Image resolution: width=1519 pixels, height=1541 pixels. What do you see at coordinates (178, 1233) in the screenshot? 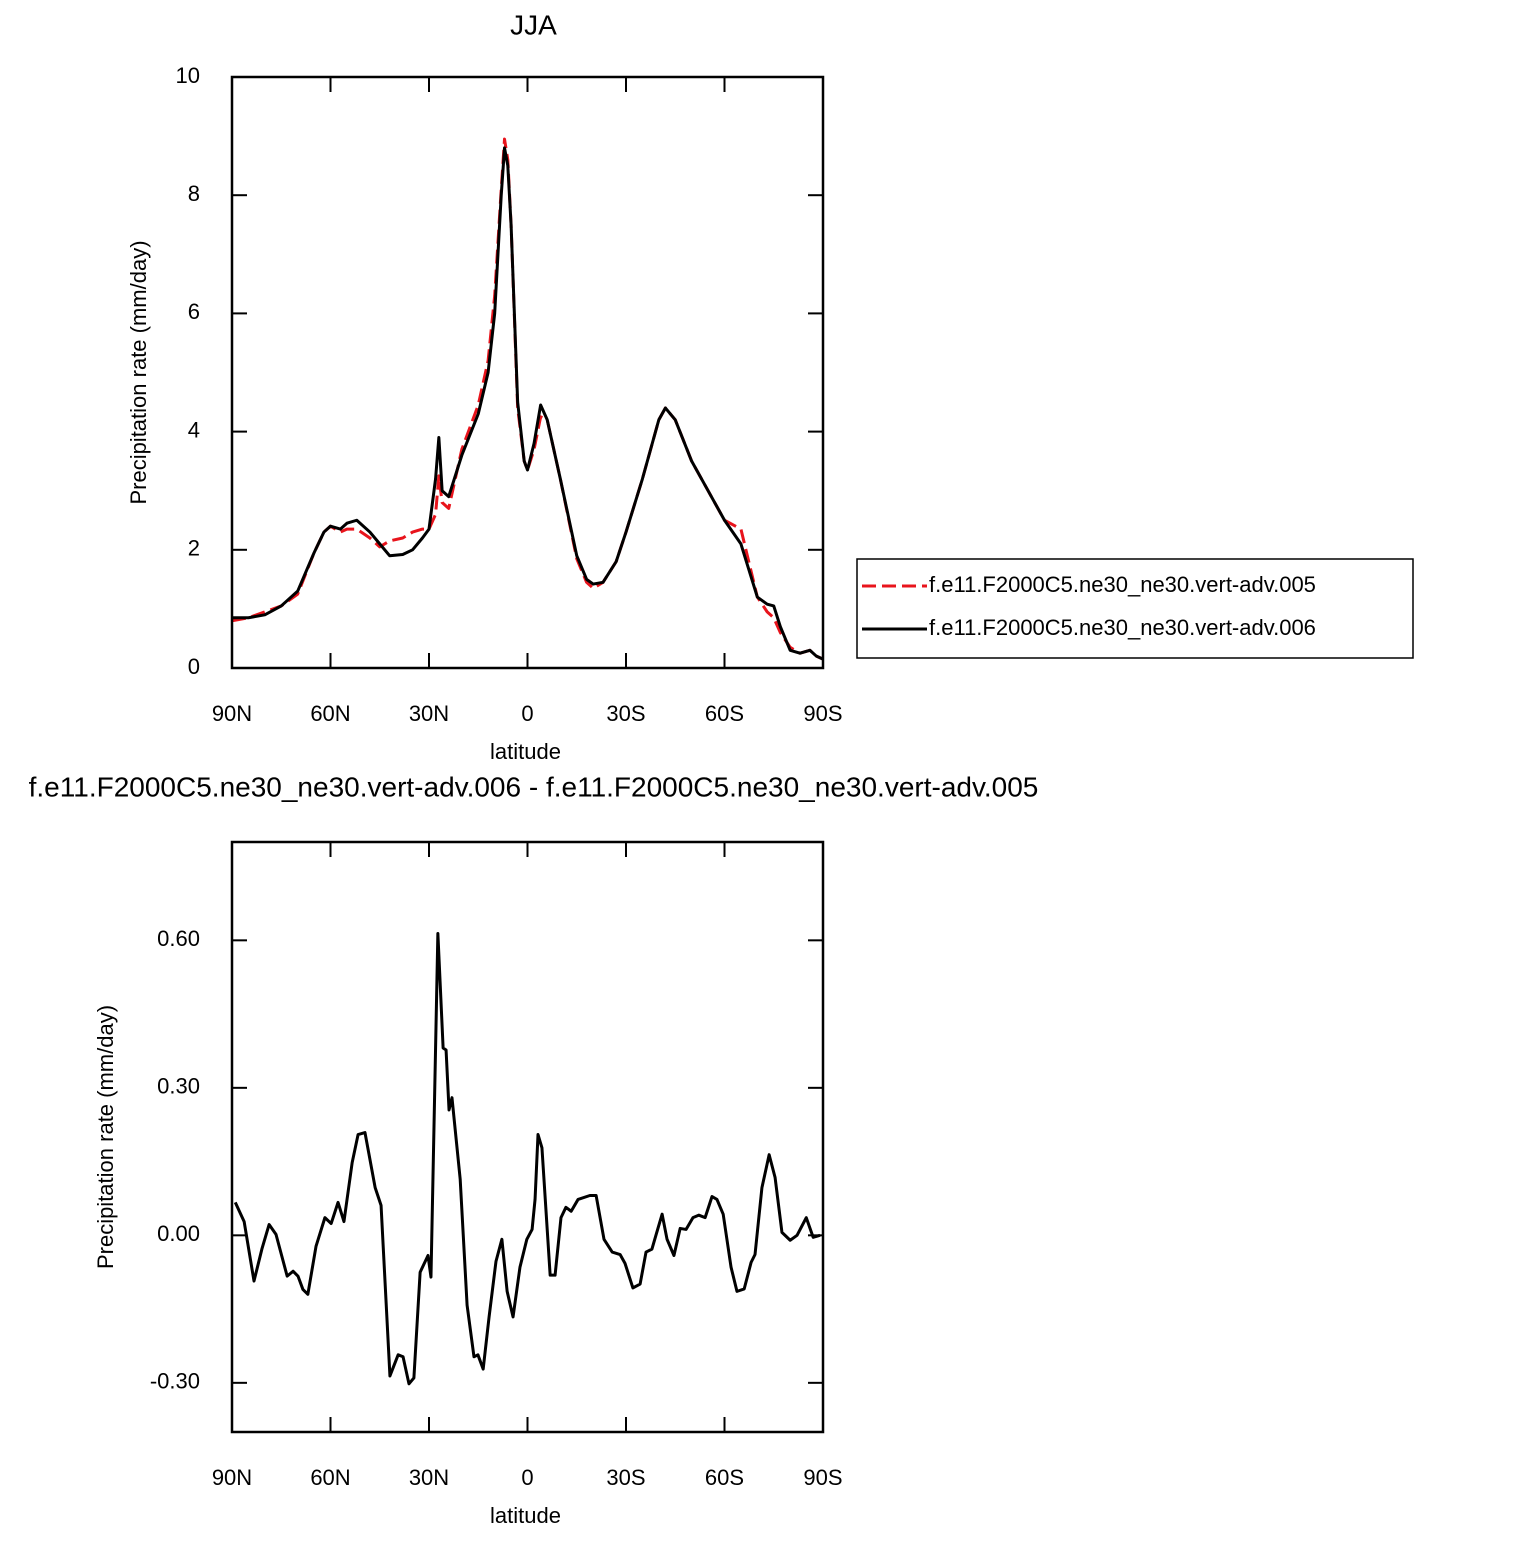
I see `y-tick-label: 0.00` at bounding box center [178, 1233].